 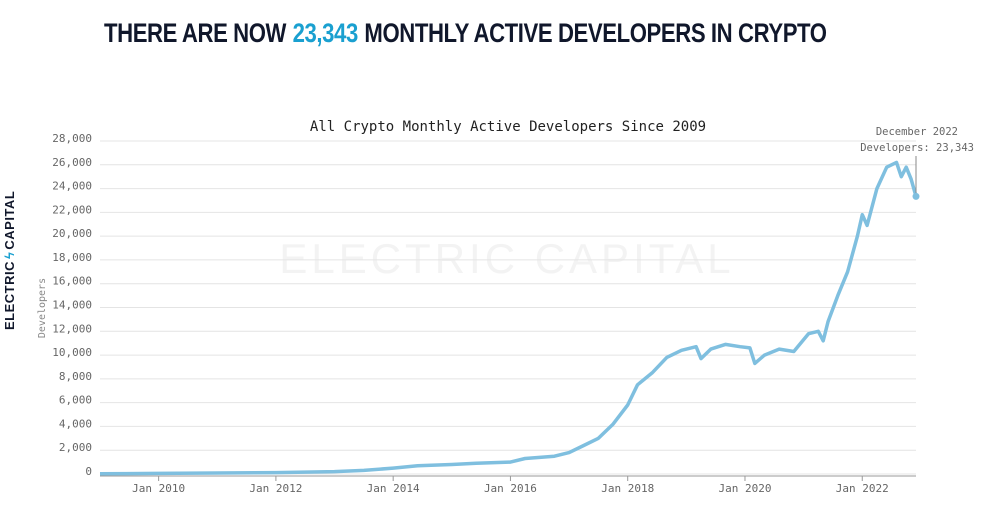 I want to click on y-tick-label: 24,000, so click(x=72, y=186).